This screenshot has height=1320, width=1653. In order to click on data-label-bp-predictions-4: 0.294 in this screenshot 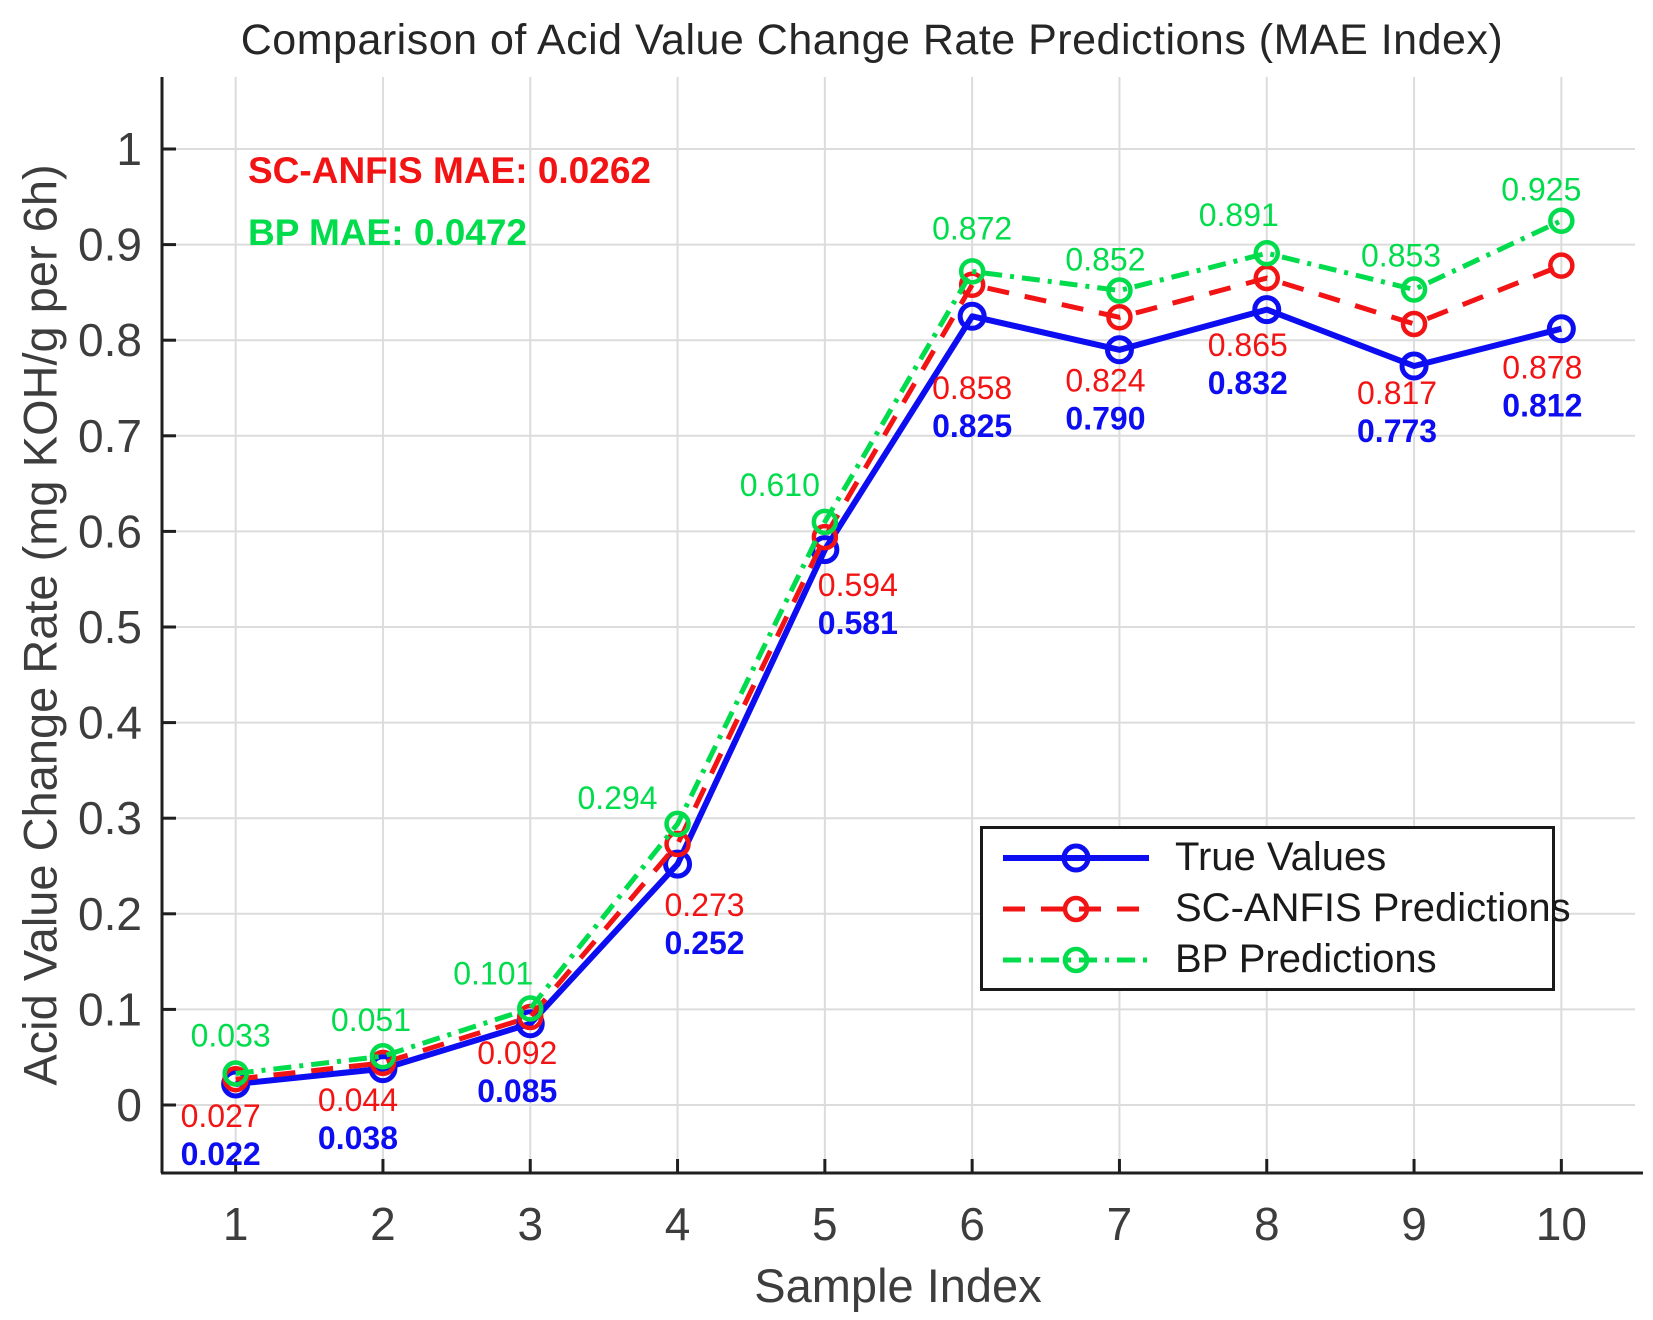, I will do `click(618, 798)`.